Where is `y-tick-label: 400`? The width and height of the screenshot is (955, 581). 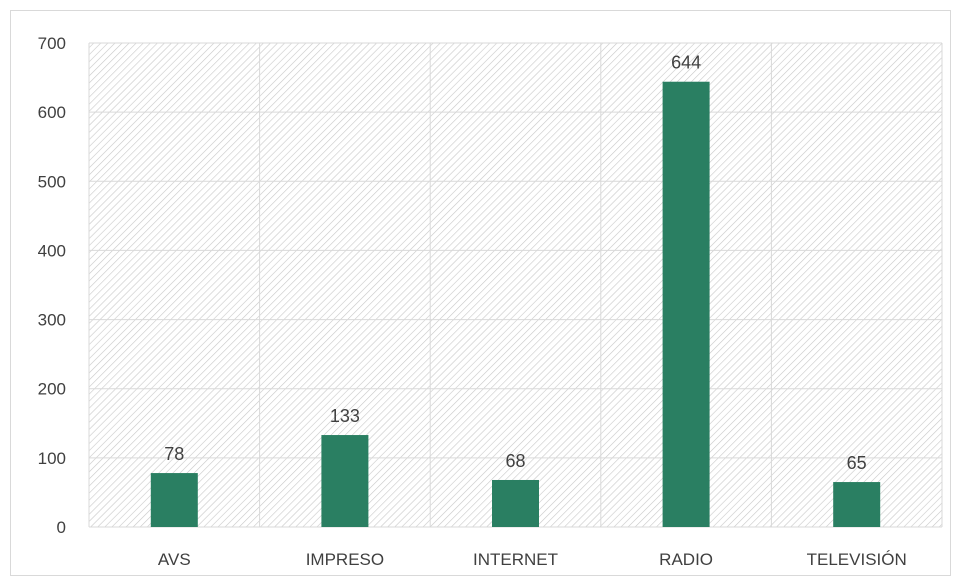 y-tick-label: 400 is located at coordinates (52, 250).